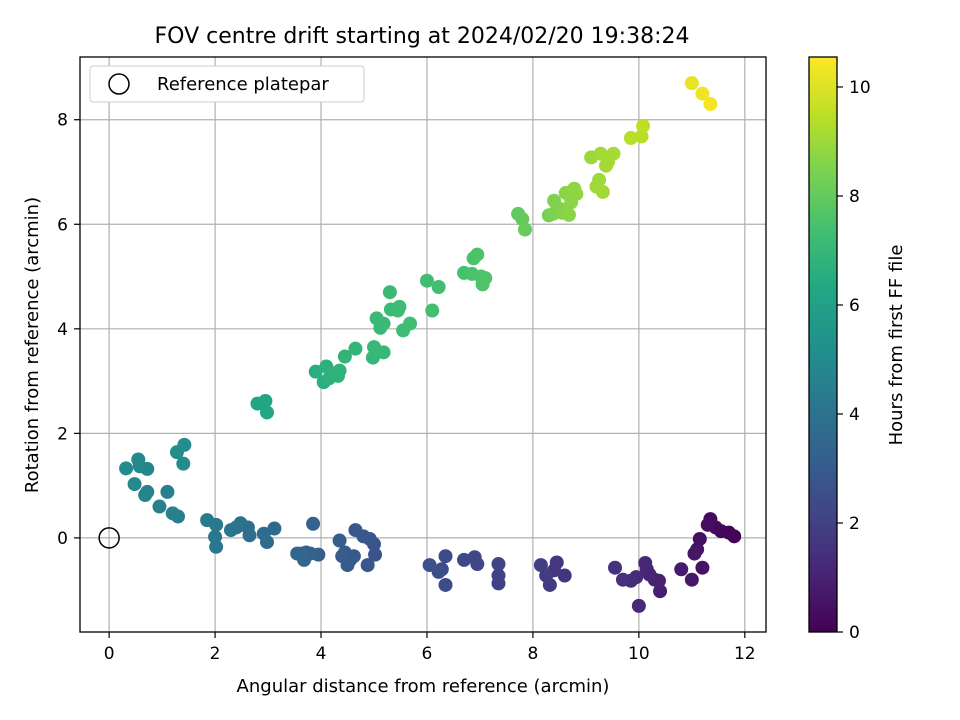 This screenshot has height=720, width=960. I want to click on colorbar-tick-label: 6, so click(854, 306).